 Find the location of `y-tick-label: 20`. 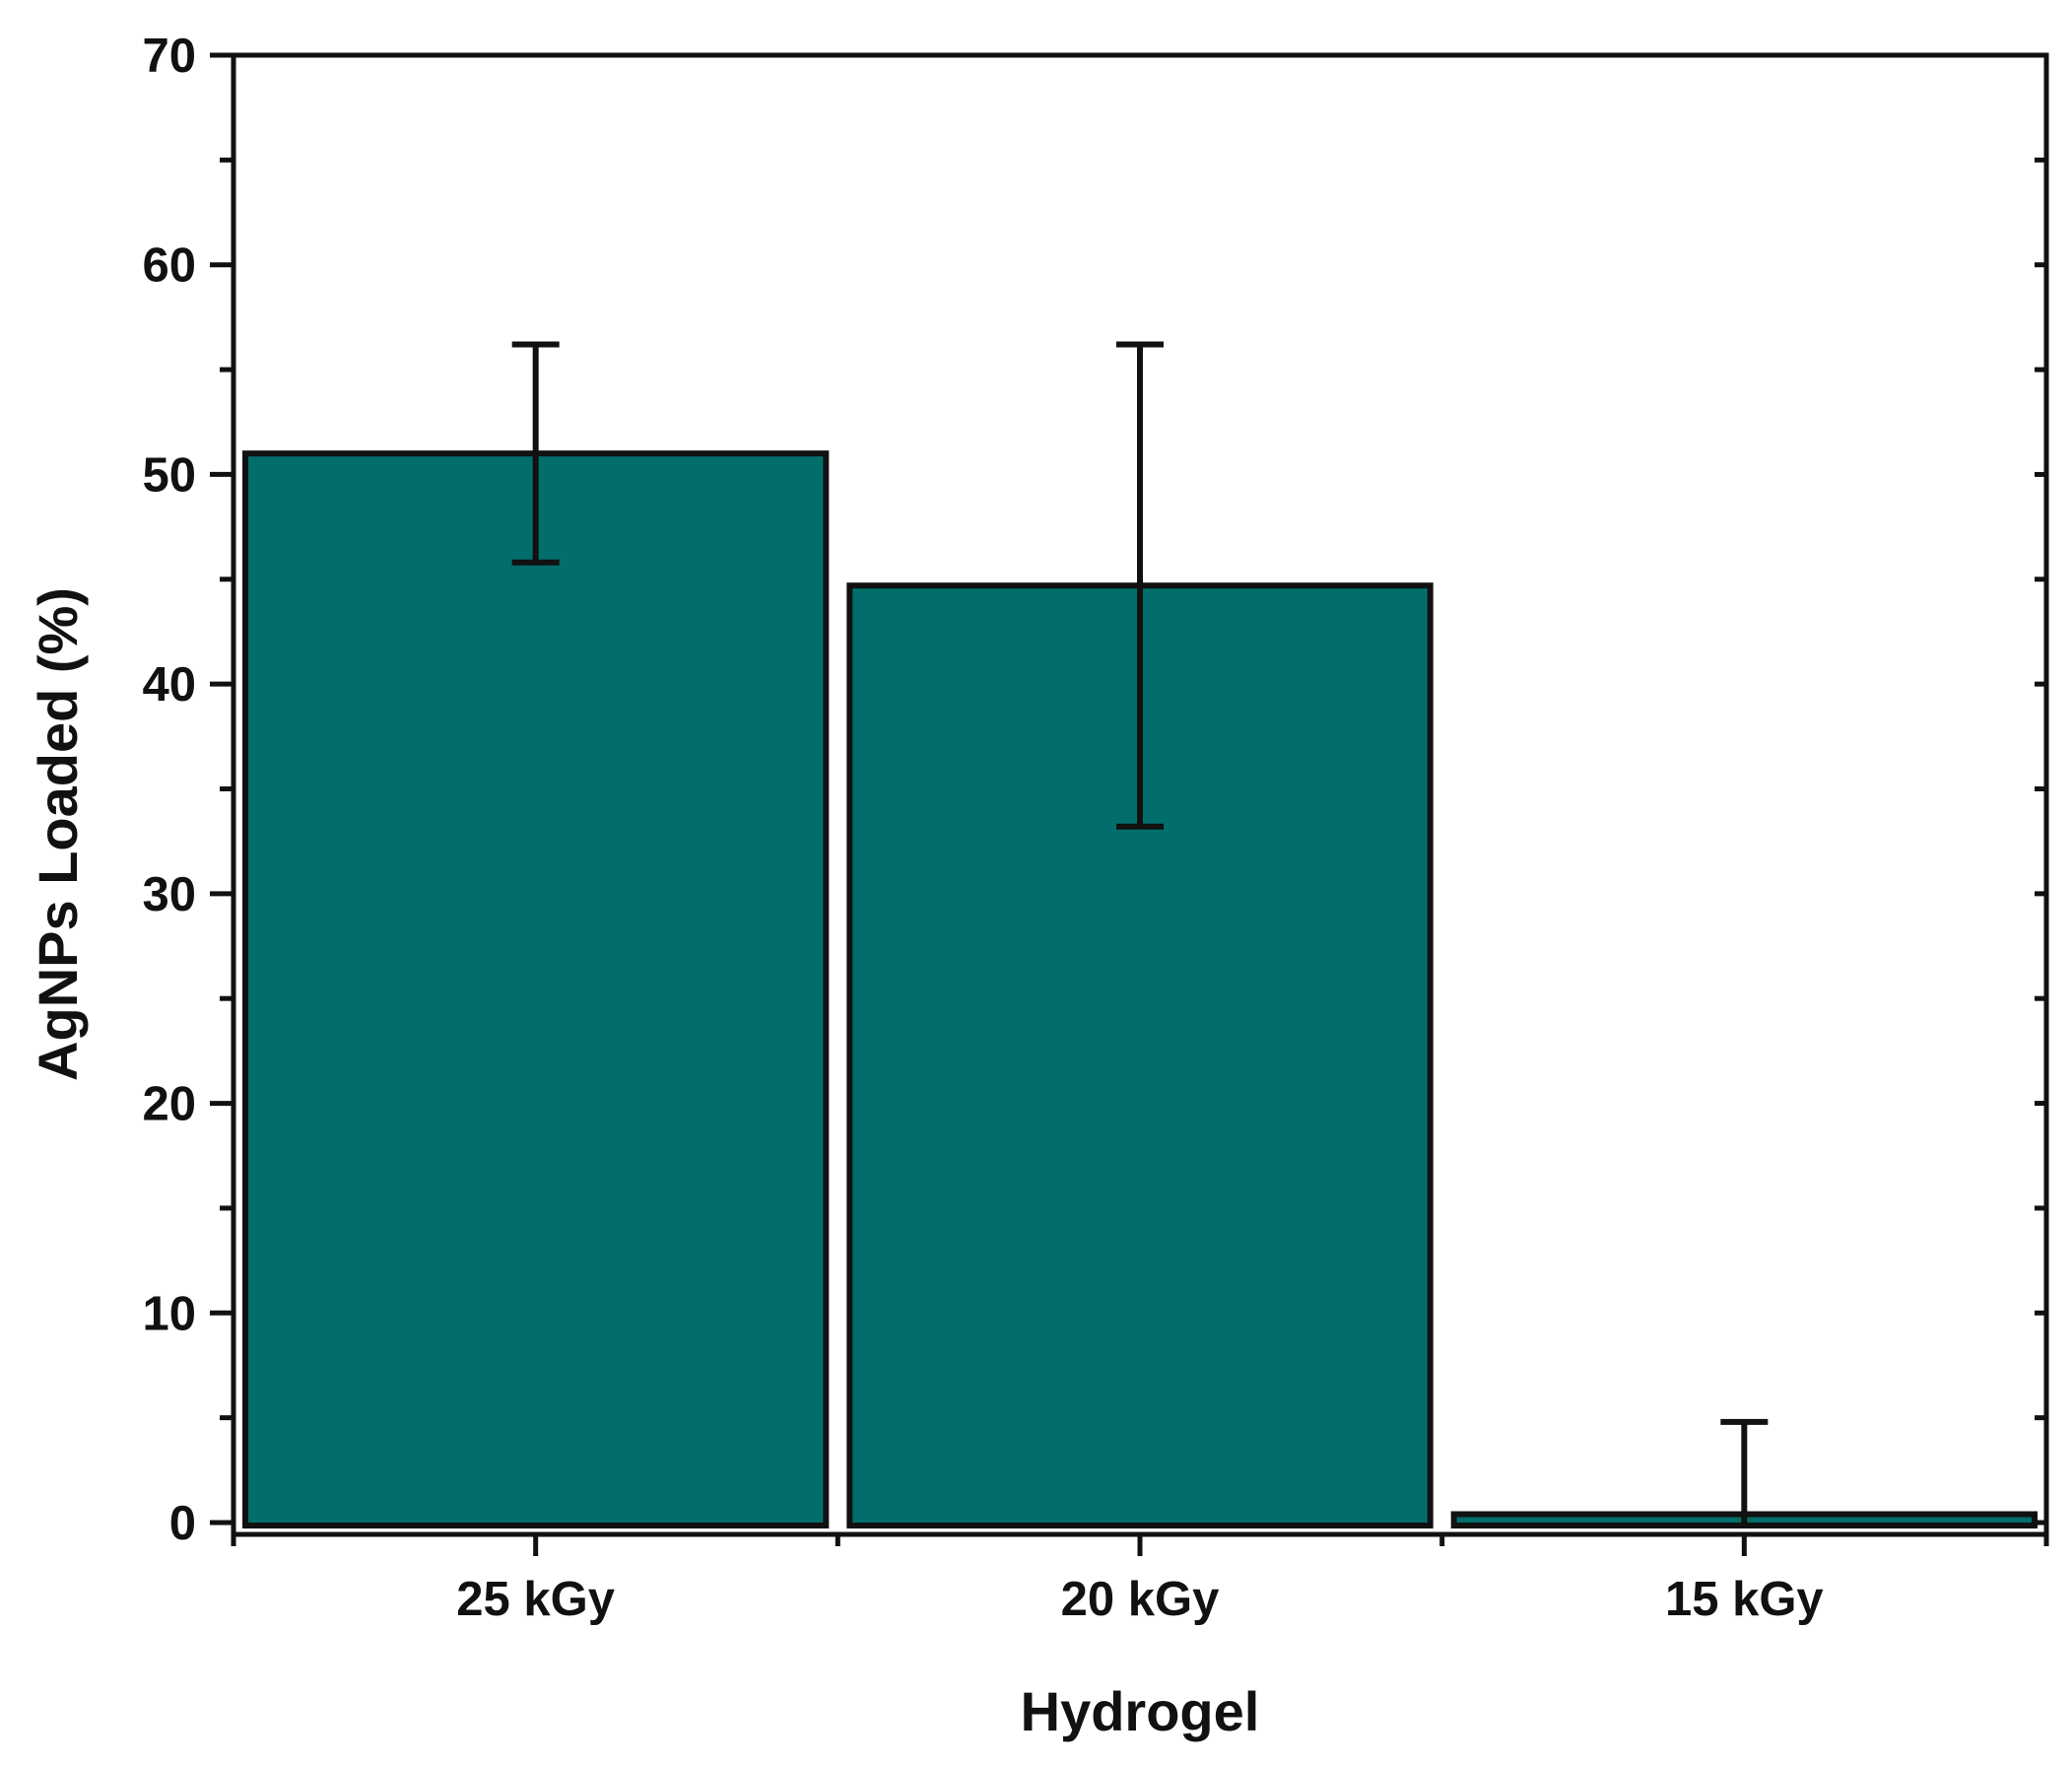

y-tick-label: 20 is located at coordinates (169, 1104).